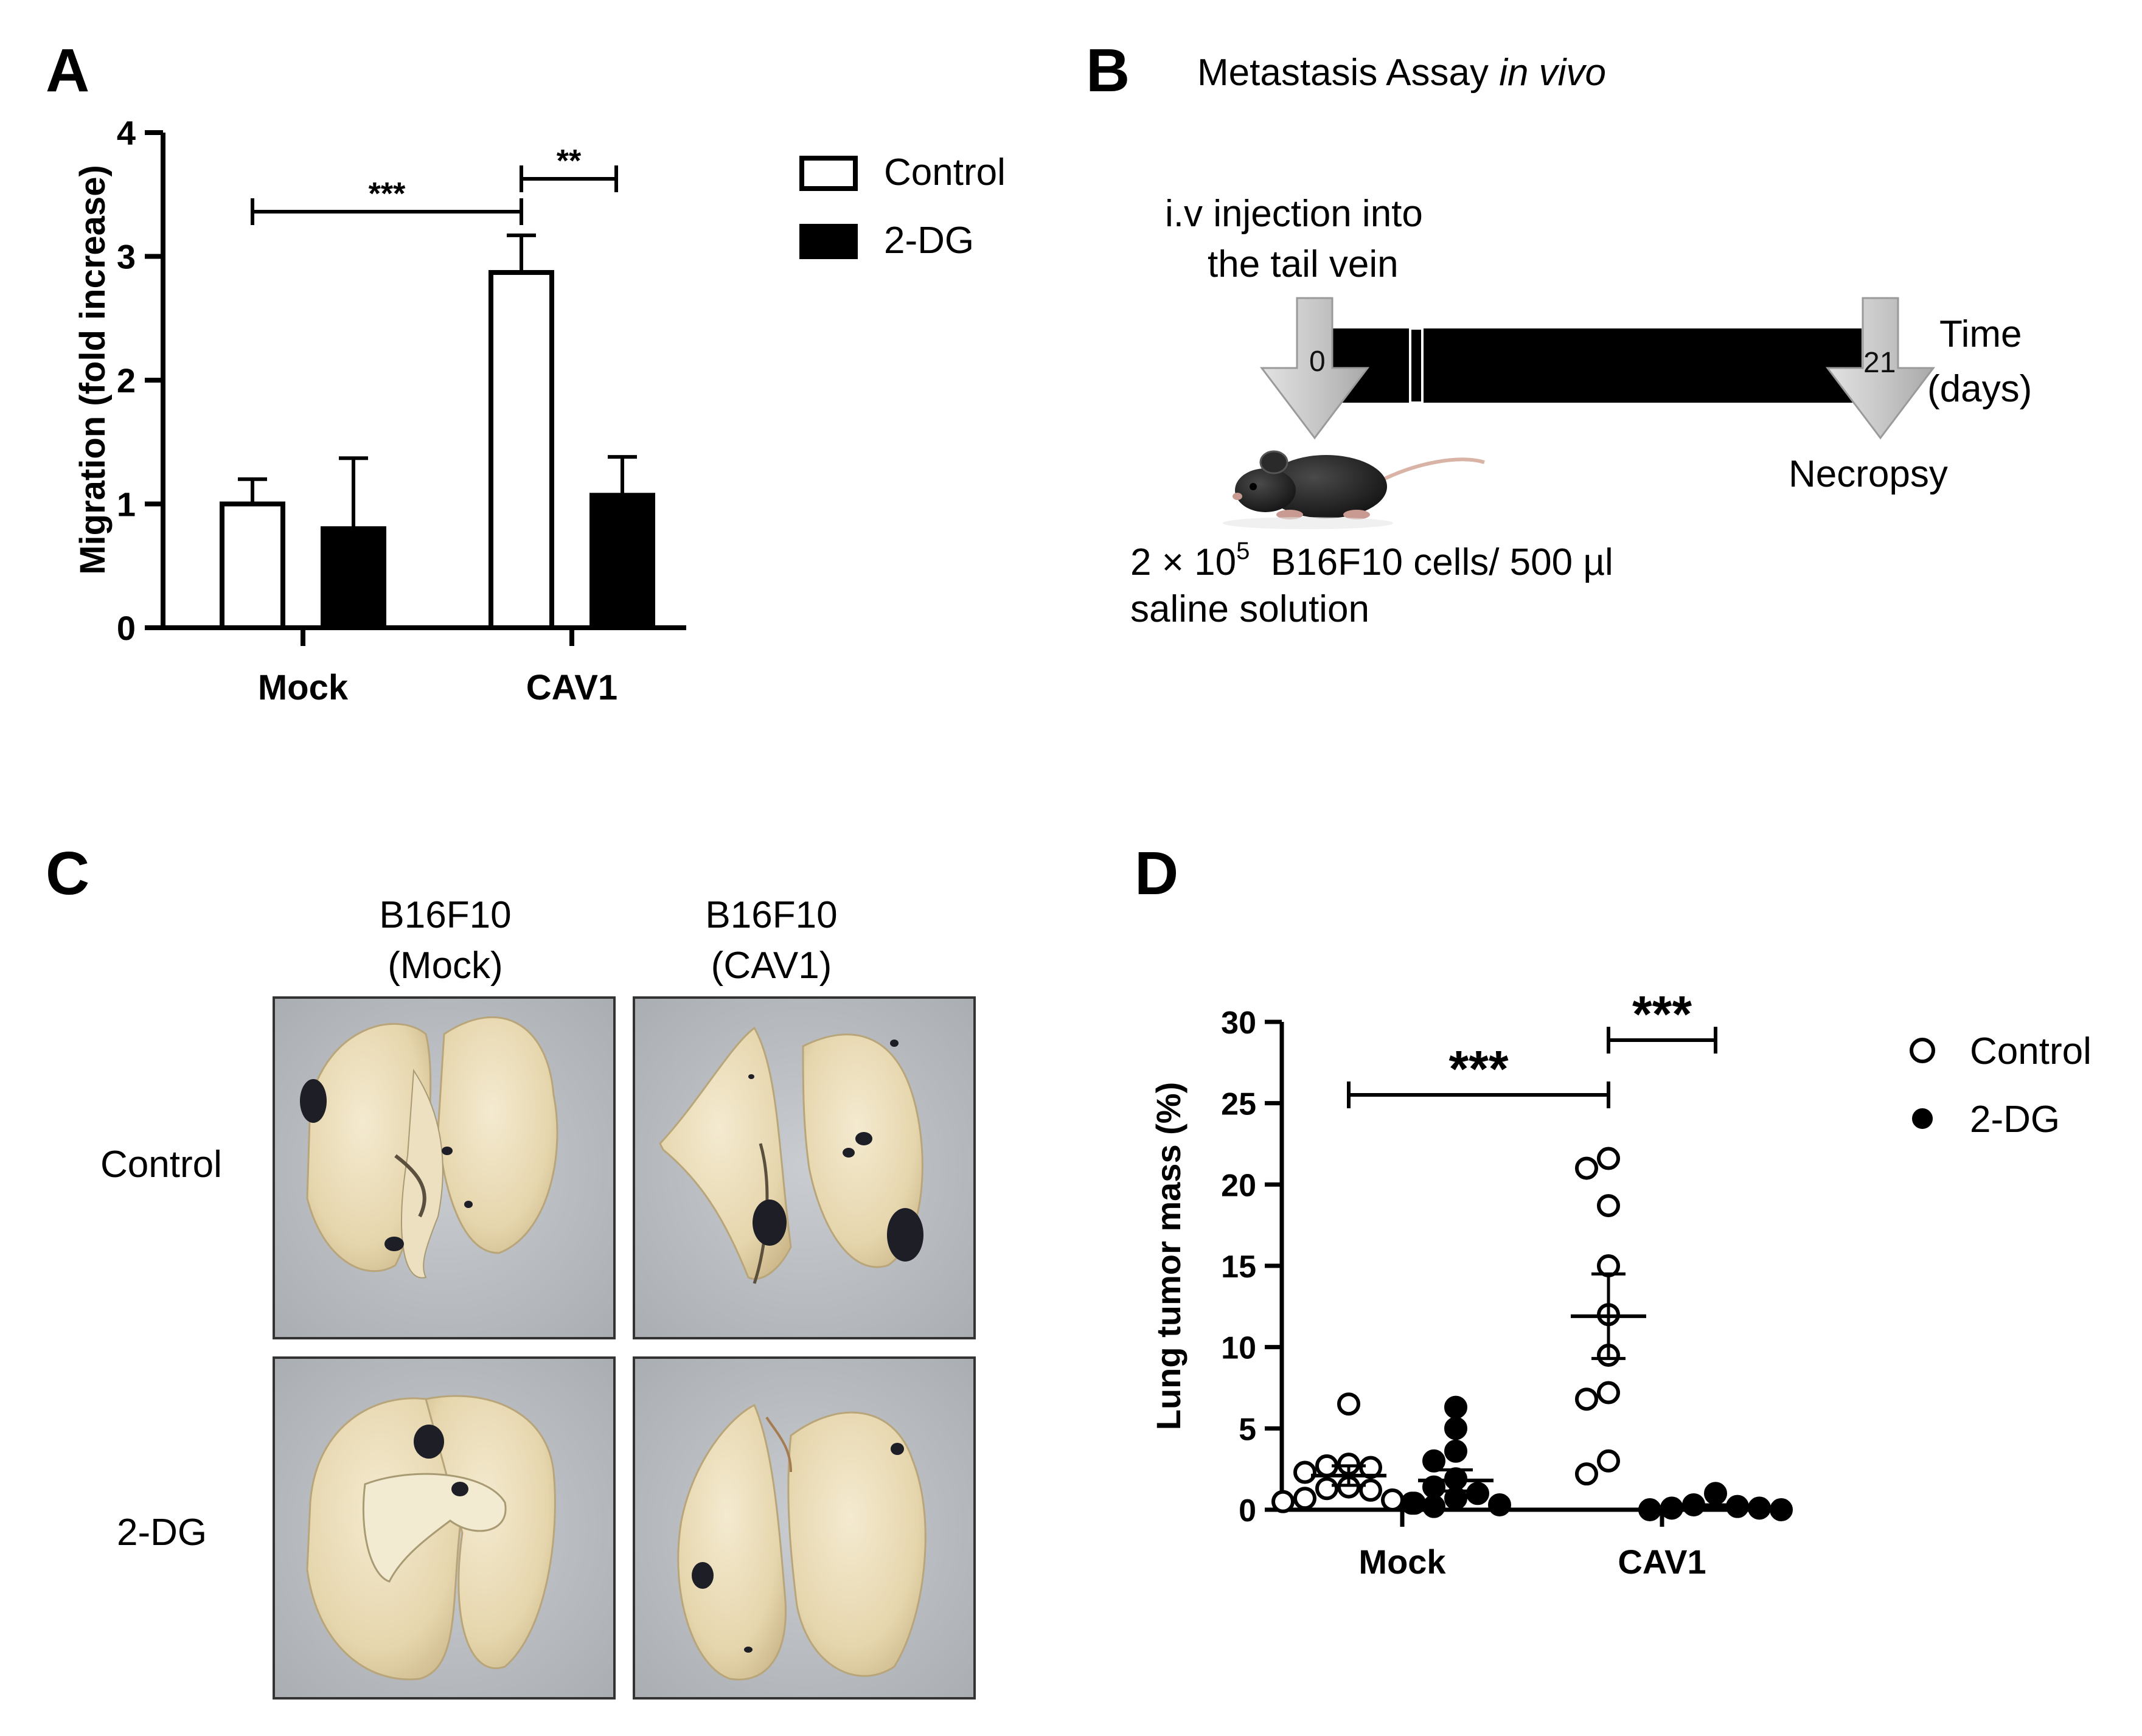 This screenshot has height=1736, width=2142. What do you see at coordinates (1247, 1429) in the screenshot?
I see `panel-d-y-tick-label: 5` at bounding box center [1247, 1429].